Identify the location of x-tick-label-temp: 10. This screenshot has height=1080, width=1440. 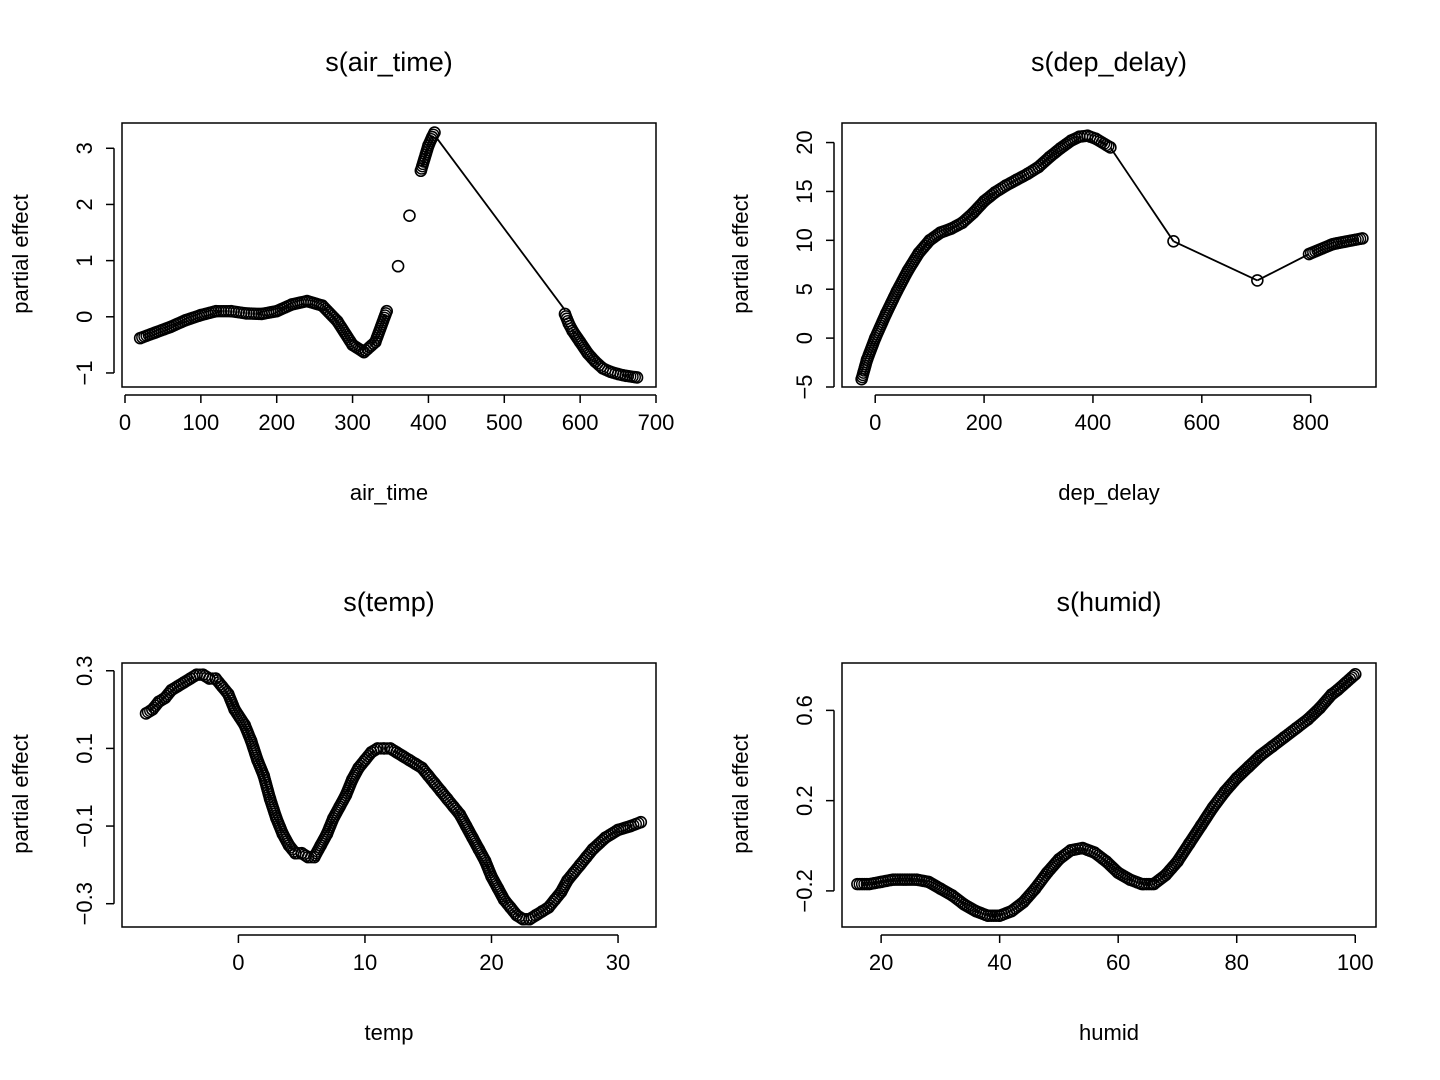
(365, 962).